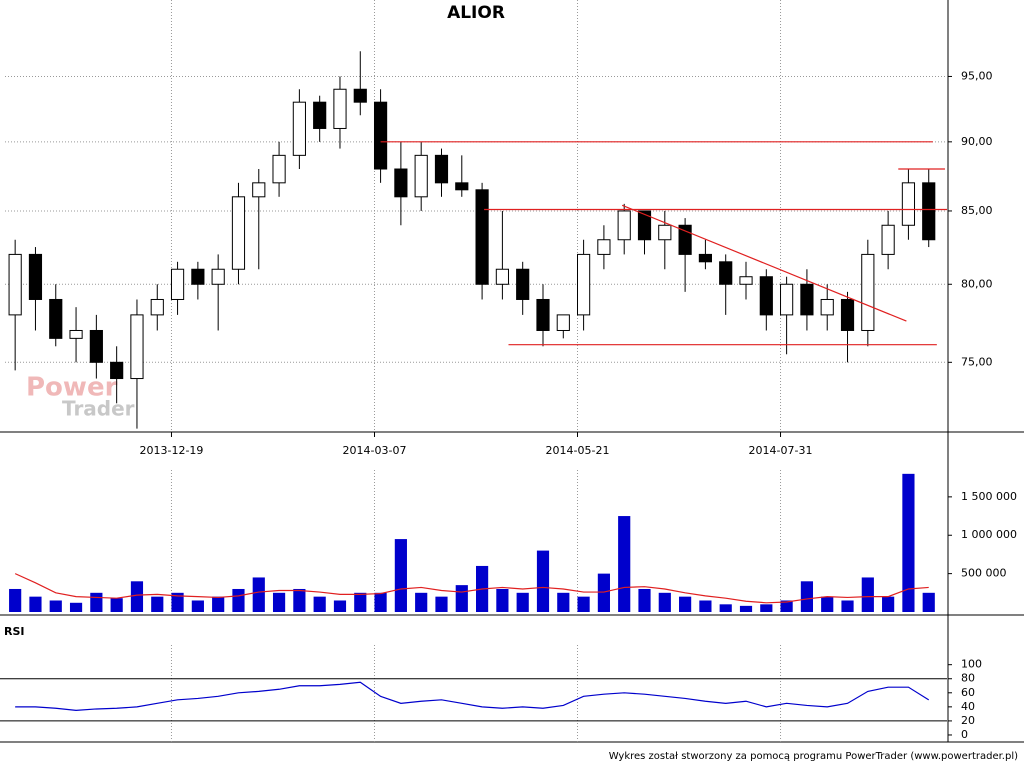 The height and width of the screenshot is (768, 1024). What do you see at coordinates (476, 13) in the screenshot?
I see `chart-title: ALIOR` at bounding box center [476, 13].